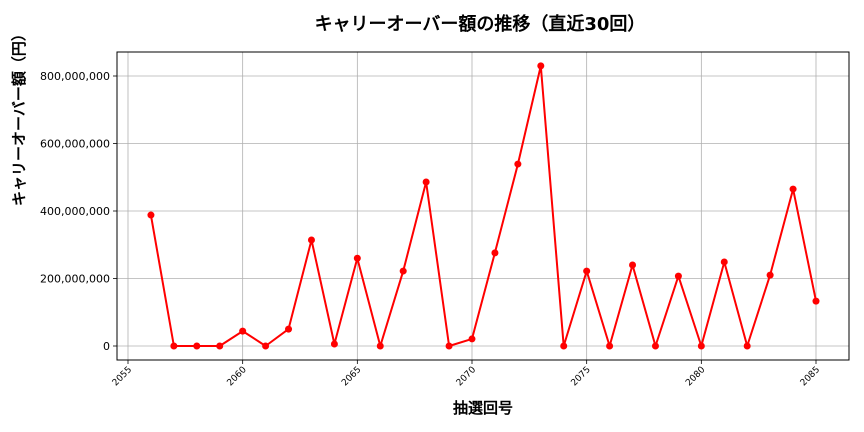 The width and height of the screenshot is (864, 432). Describe the element at coordinates (106, 346) in the screenshot. I see `y-tick-label: 0` at that location.